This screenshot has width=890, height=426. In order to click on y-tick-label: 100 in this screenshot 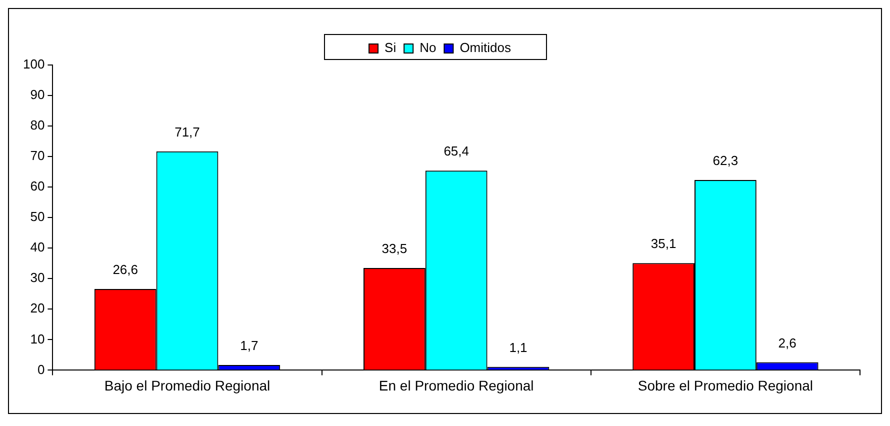, I will do `click(33, 64)`.